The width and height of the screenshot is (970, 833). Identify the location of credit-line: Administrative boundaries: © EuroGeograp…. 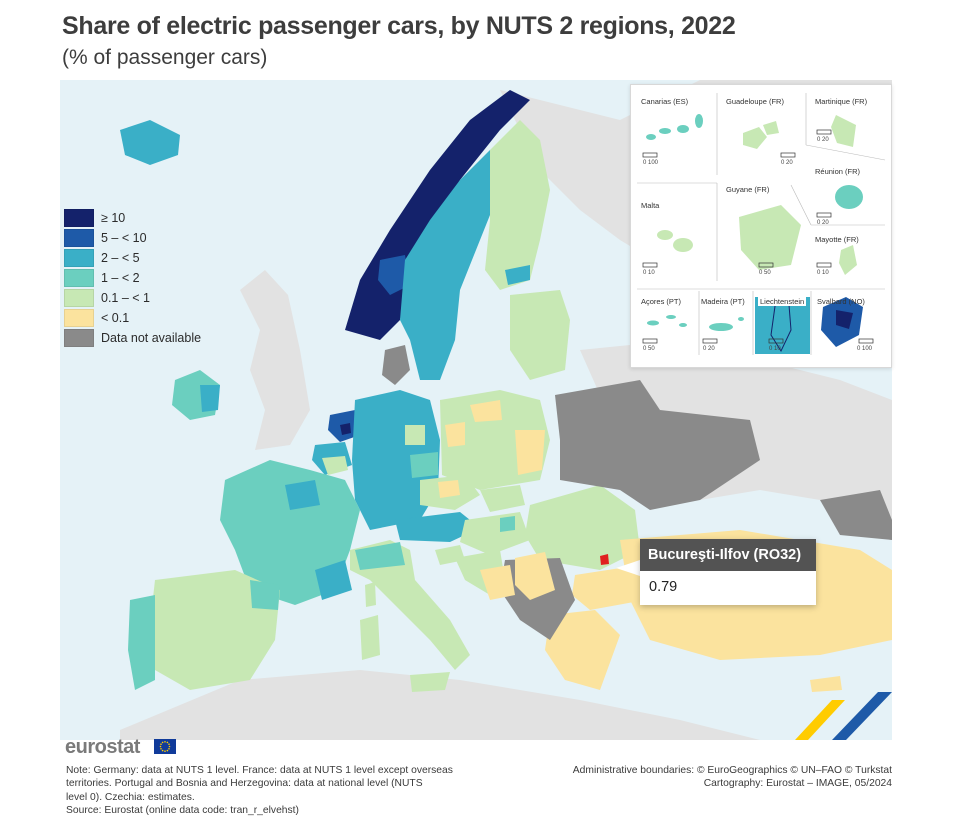
(732, 770).